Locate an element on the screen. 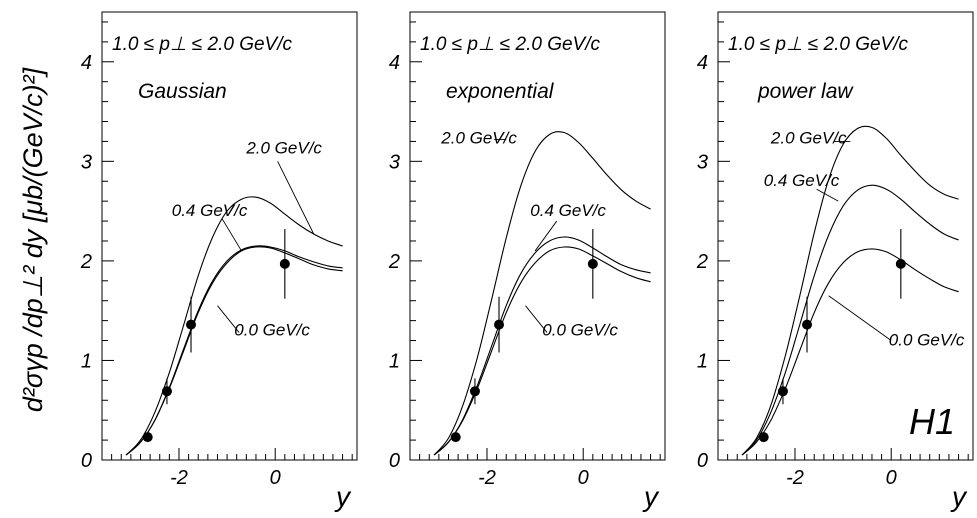 The width and height of the screenshot is (977, 518). model-title: exponential is located at coordinates (500, 91).